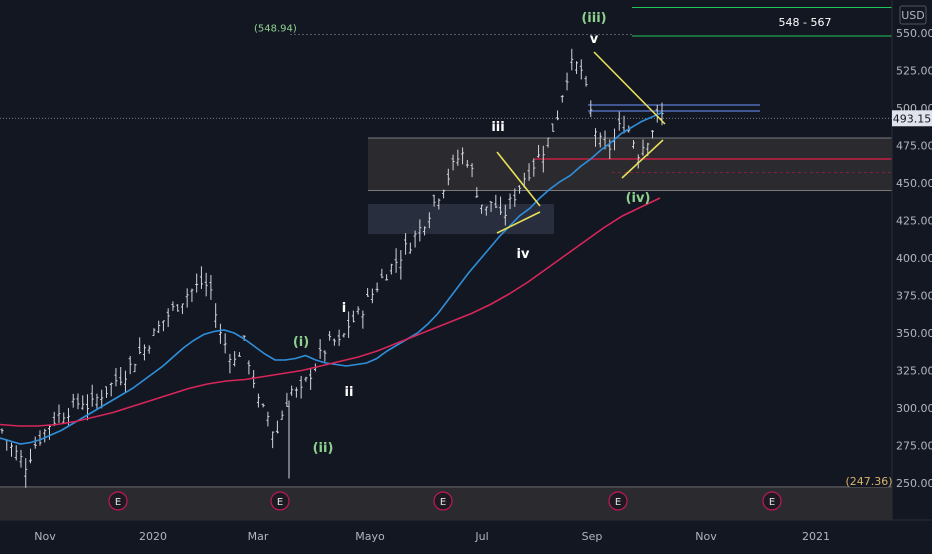 Image resolution: width=932 pixels, height=554 pixels. I want to click on y-tick-label: 375.00, so click(914, 296).